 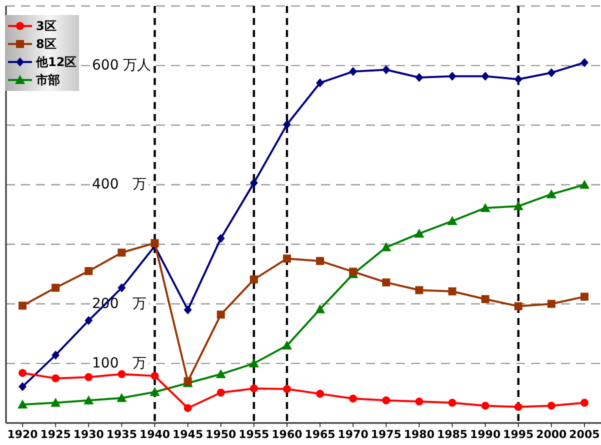 I want to click on legend-label: 8区, so click(x=46, y=44).